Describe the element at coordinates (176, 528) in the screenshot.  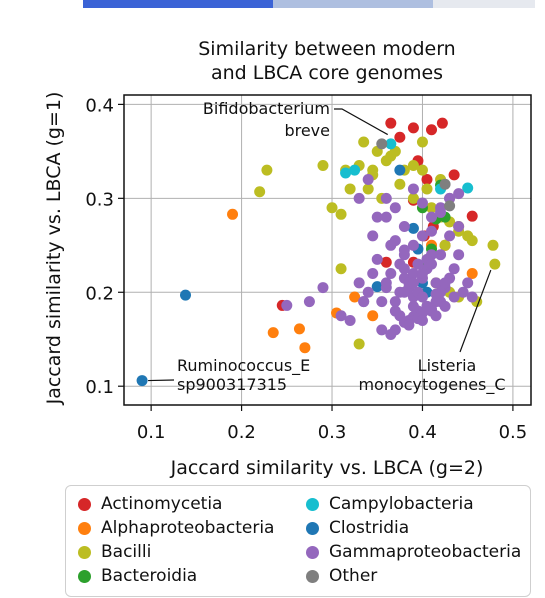
I see `legend-item-alphaproteobacteria: Alphaproteobacteria` at that location.